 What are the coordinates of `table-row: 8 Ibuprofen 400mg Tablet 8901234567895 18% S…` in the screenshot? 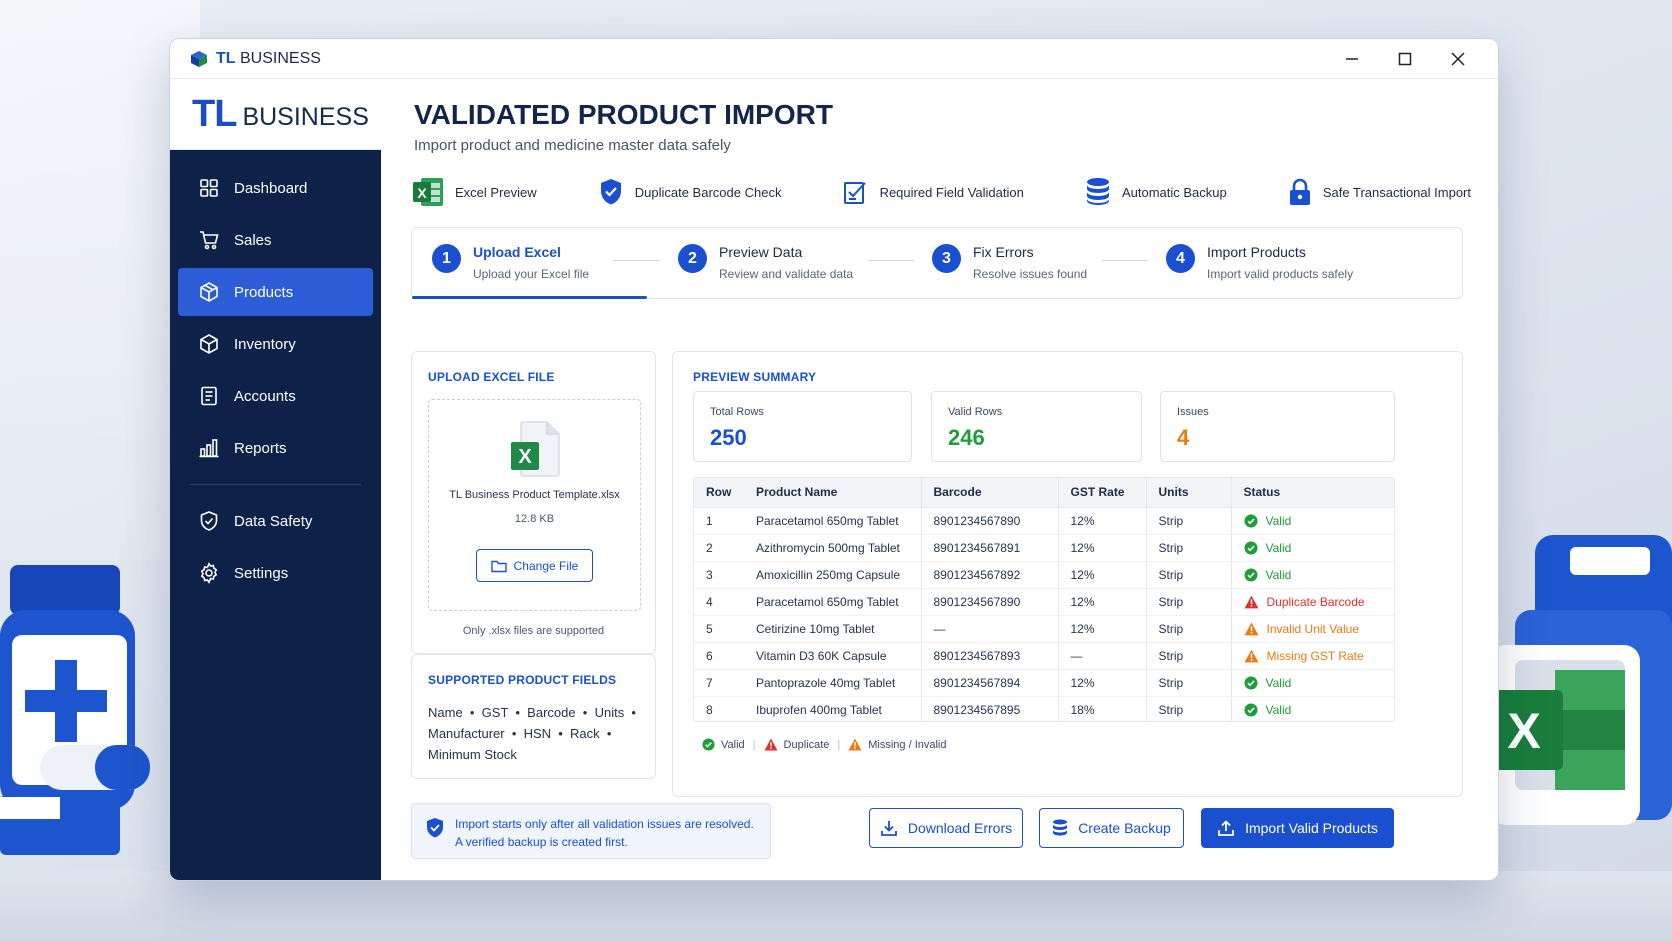 It's located at (1044, 708).